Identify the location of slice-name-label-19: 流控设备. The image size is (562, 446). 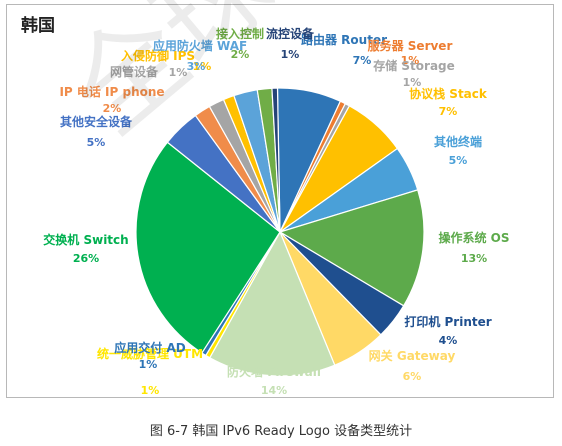
(290, 33).